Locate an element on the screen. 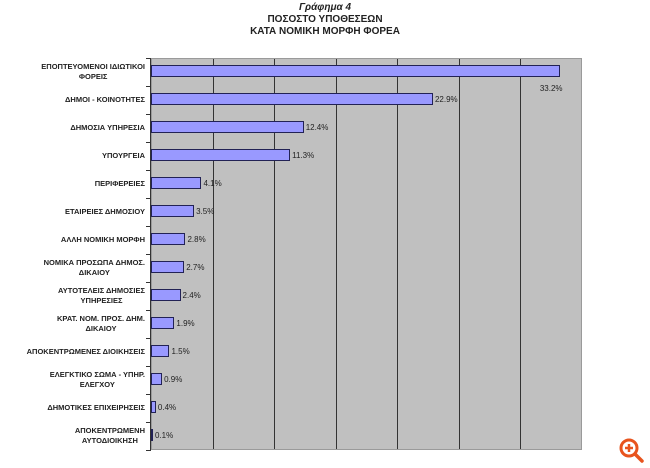 This screenshot has width=650, height=468. category-label: ΕΛΕΓΚΤΙΚΟ ΣΩΜΑ - ΥΠΗΡ. ΕΛΕΓΧΟΥ is located at coordinates (97, 379).